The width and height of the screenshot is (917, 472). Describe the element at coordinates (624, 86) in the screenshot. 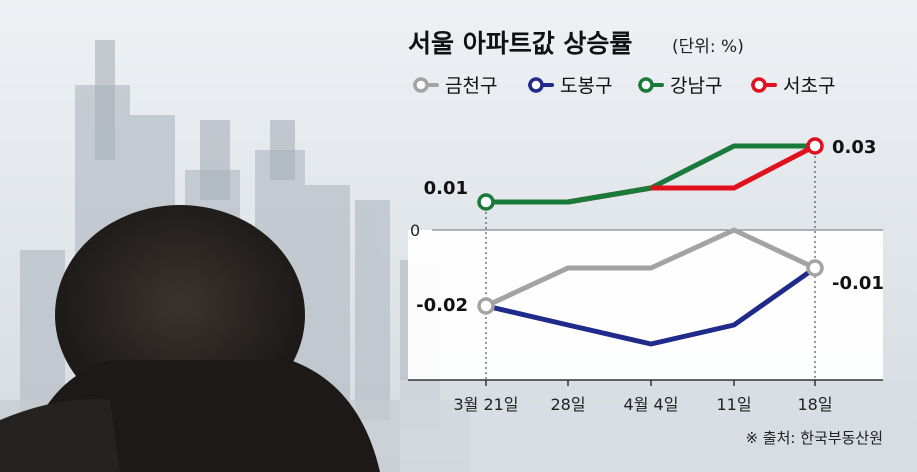

I see `legend: 금천구 도봉구 강남구 서초구` at that location.